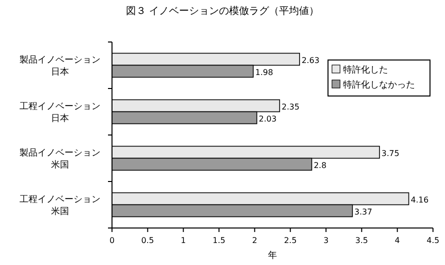 The height and width of the screenshot is (265, 445). What do you see at coordinates (397, 240) in the screenshot?
I see `x-tick-label: 4` at bounding box center [397, 240].